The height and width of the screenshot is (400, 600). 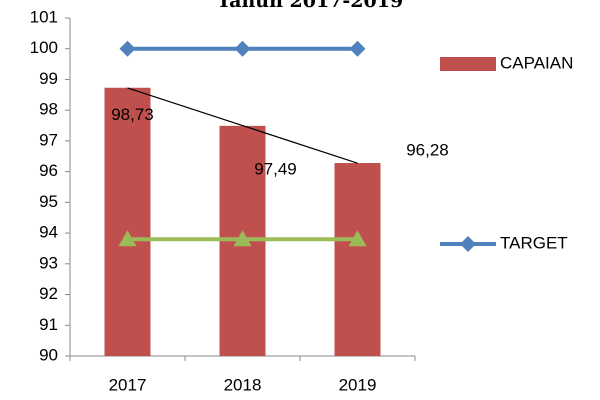 I want to click on y-tick-label: 96, so click(x=48, y=170).